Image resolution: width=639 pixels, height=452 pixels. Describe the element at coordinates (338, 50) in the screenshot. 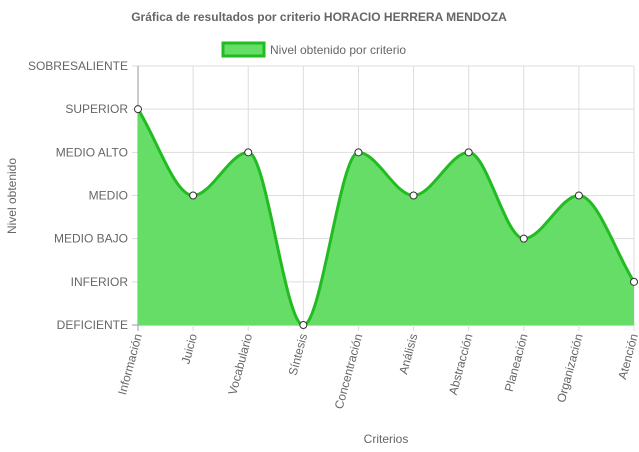

I see `legend-label: Nivel obtenido por criterio` at that location.